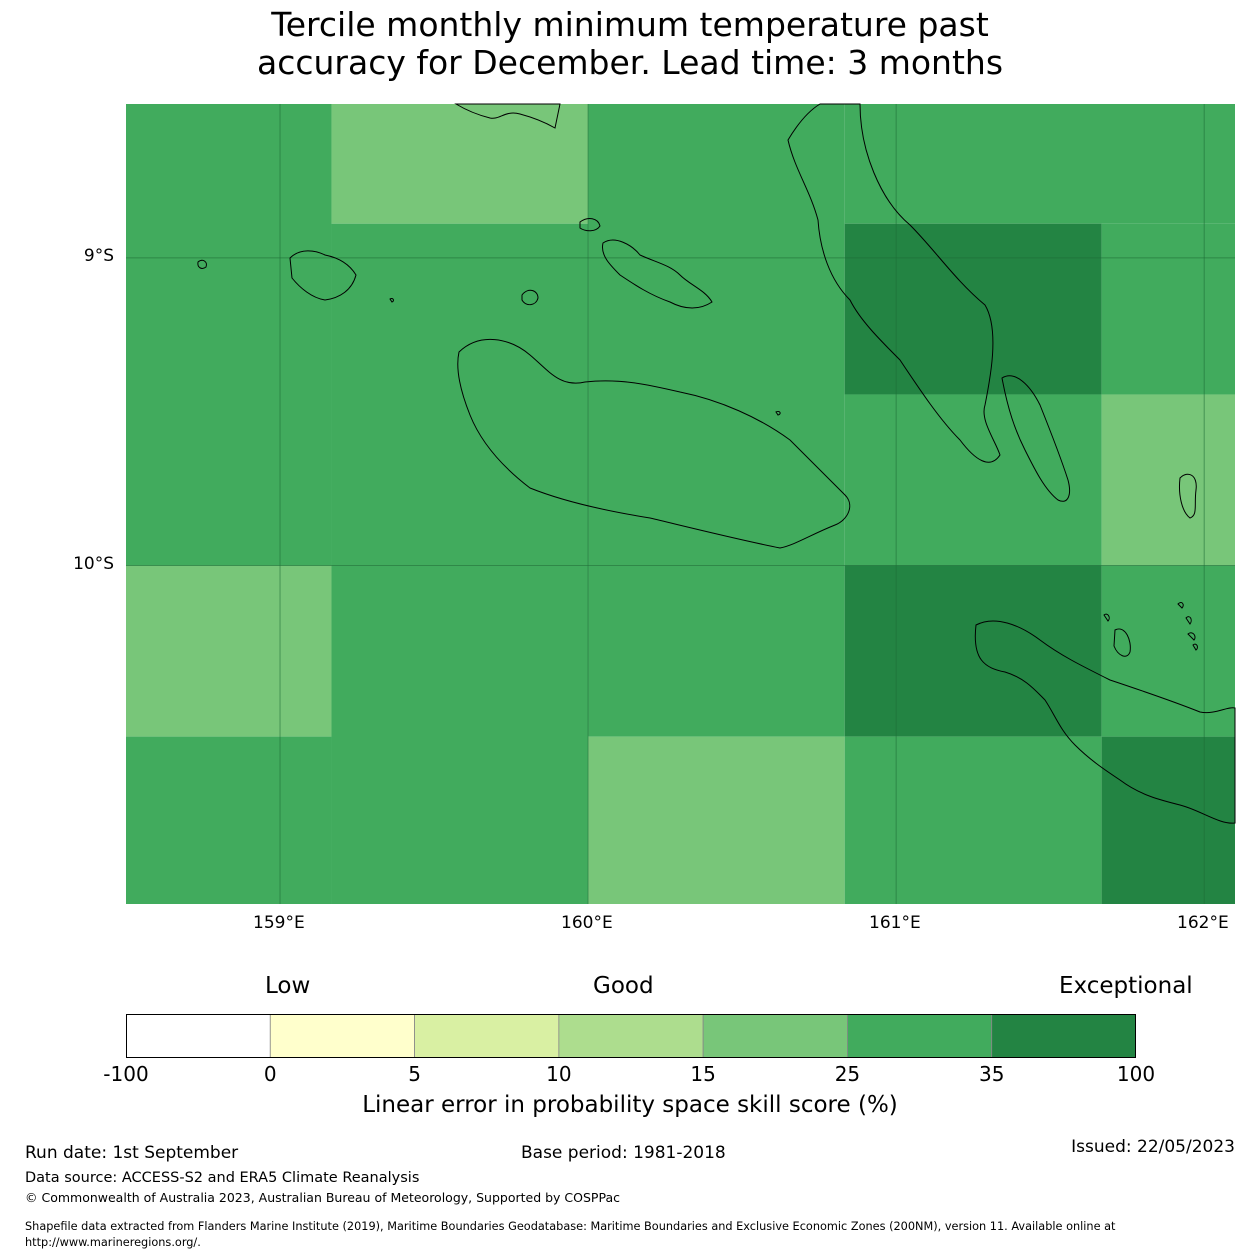 The height and width of the screenshot is (1260, 1260). I want to click on legend-exceptional-label: Exceptional, so click(1126, 986).